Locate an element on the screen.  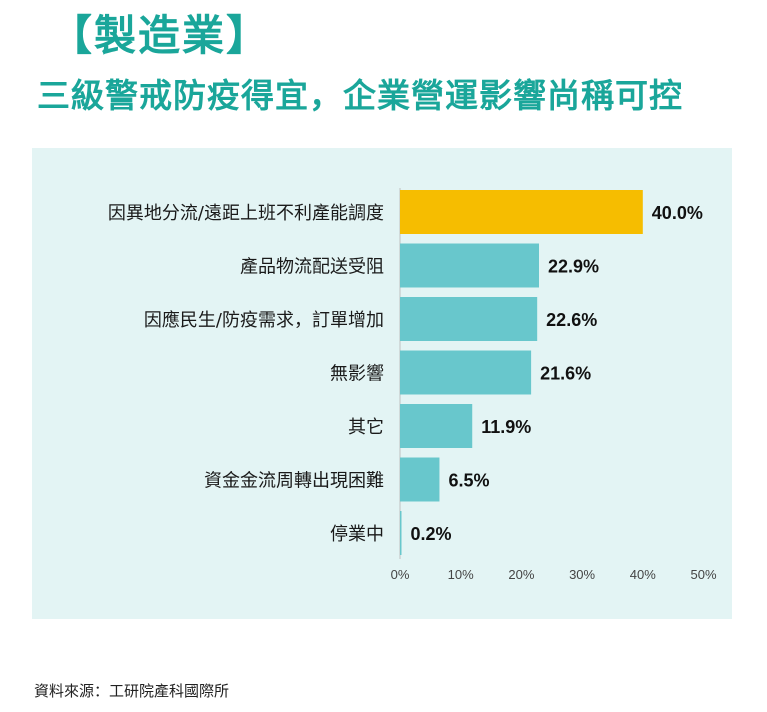
category-label-4: 其它 is located at coordinates (366, 427).